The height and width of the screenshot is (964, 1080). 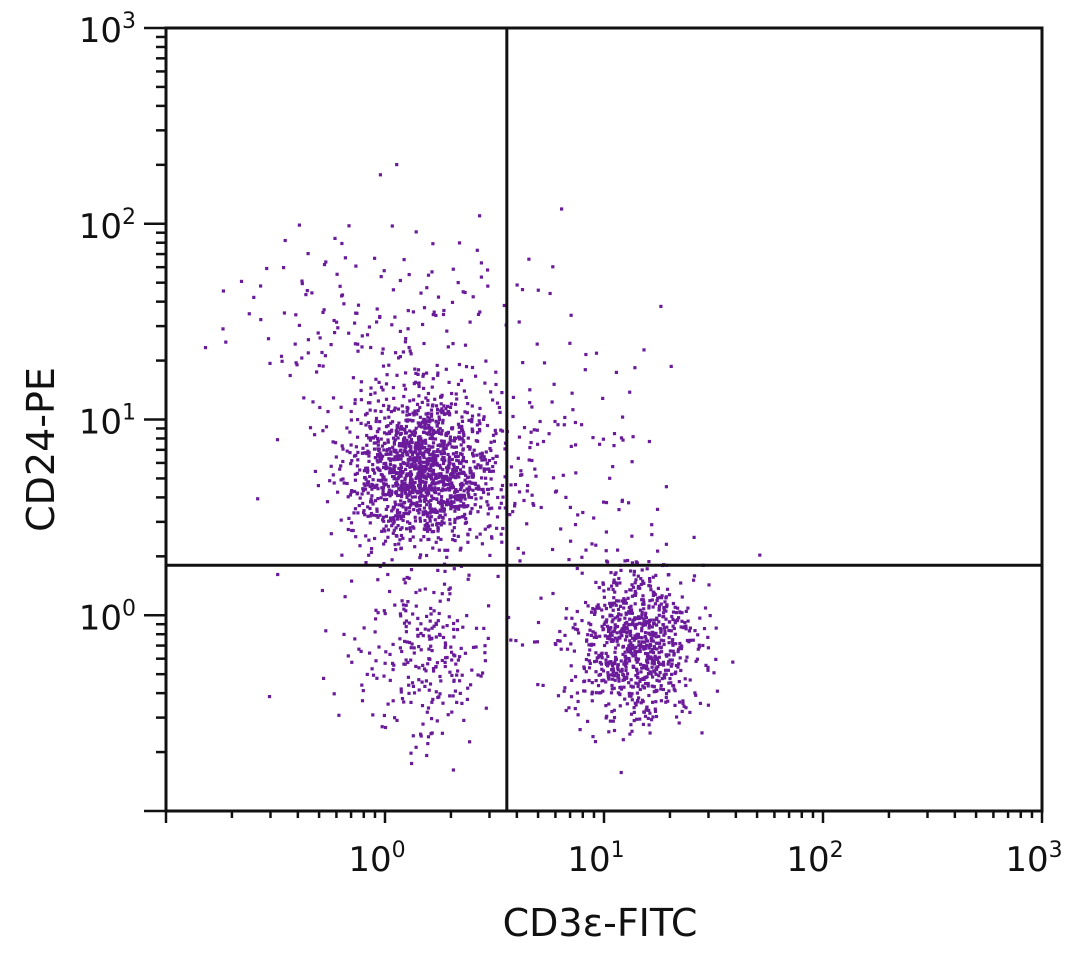 I want to click on data-point-2067, so click(x=596, y=653).